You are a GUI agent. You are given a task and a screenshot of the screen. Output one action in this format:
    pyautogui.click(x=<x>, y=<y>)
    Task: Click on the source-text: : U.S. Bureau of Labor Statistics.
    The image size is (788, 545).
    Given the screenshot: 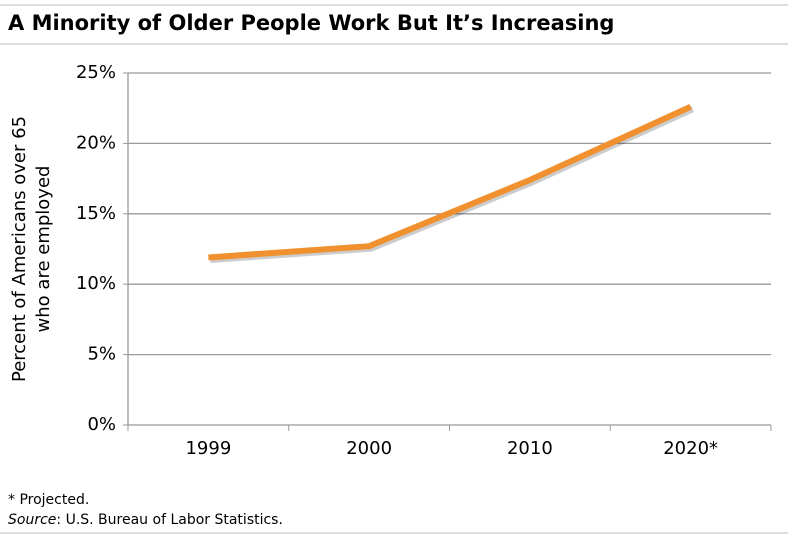 What is the action you would take?
    pyautogui.click(x=169, y=520)
    